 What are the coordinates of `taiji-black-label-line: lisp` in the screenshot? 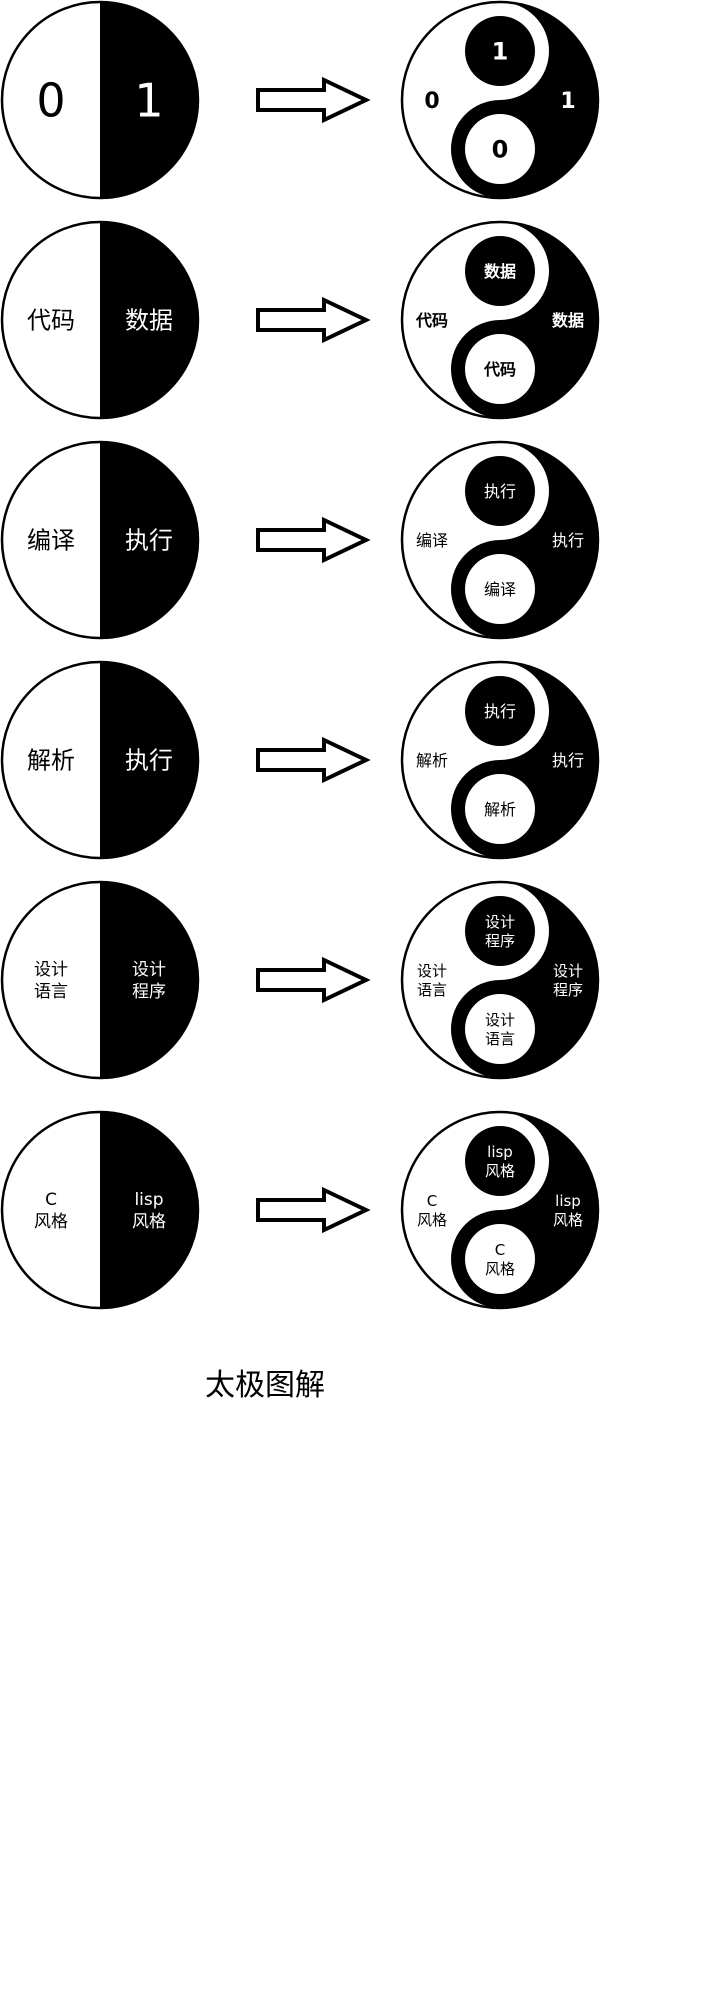 It's located at (568, 1201).